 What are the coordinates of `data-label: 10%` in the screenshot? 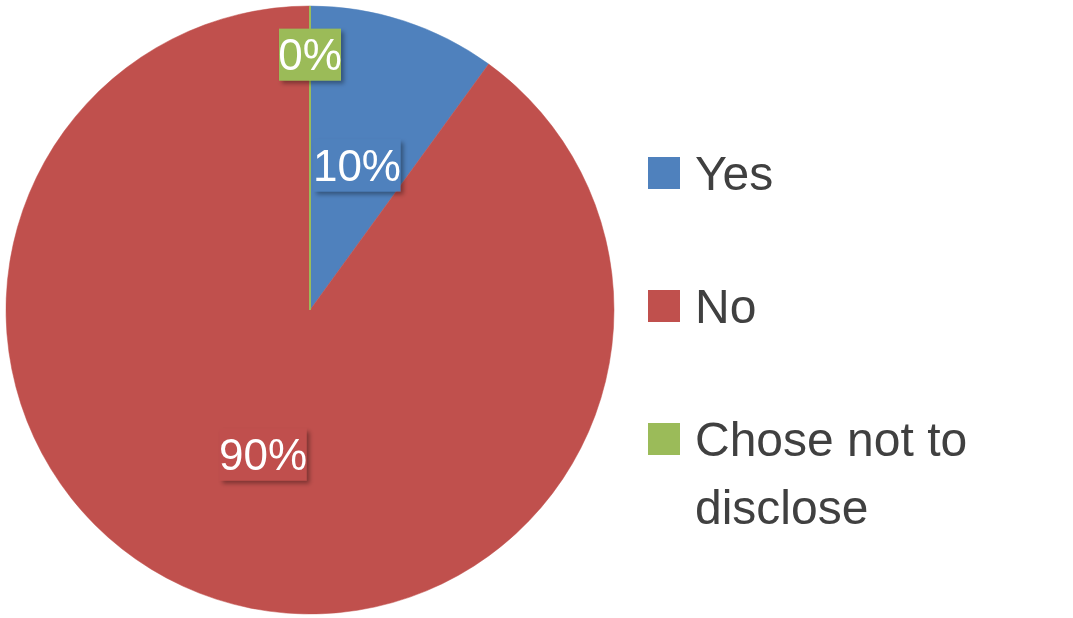 It's located at (357, 165).